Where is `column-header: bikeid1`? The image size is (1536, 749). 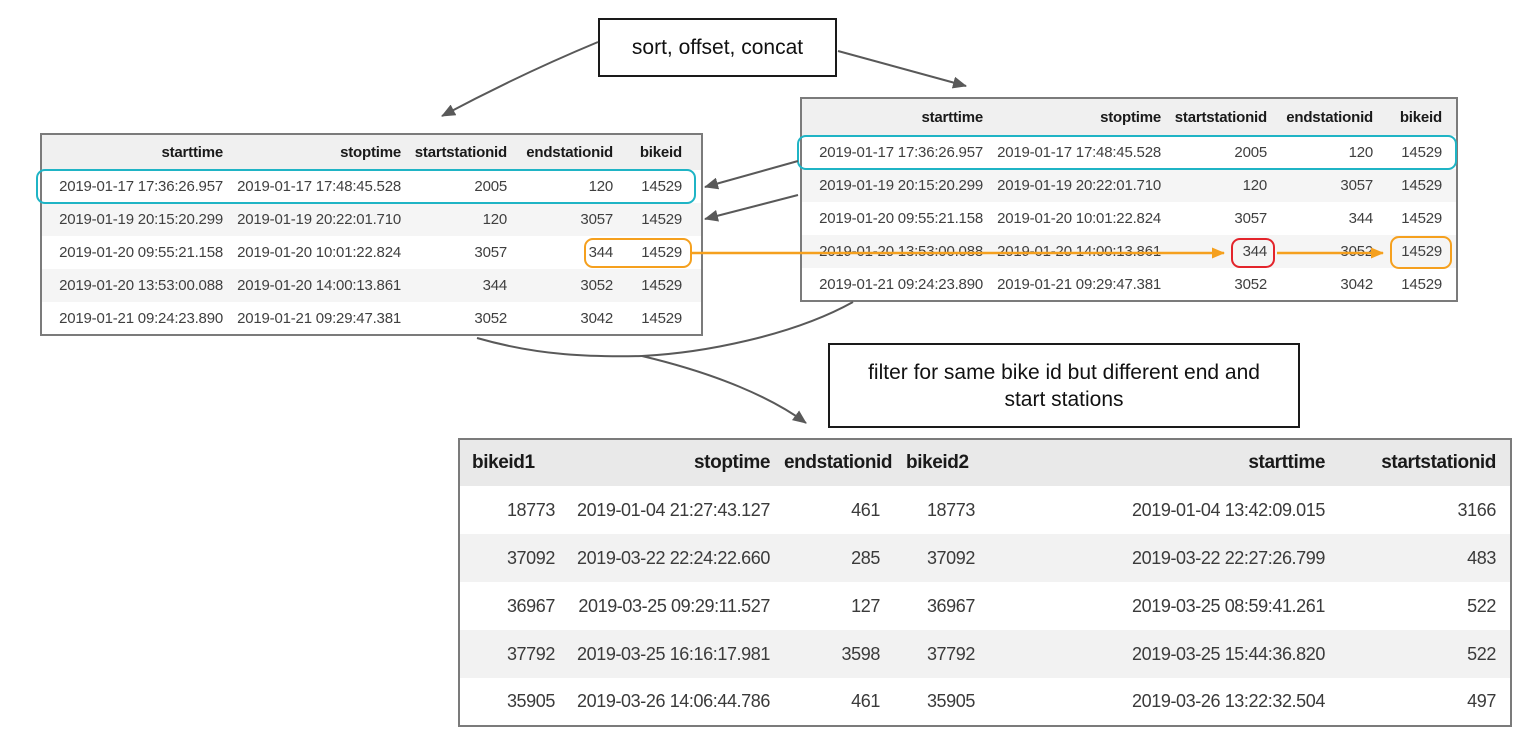
column-header: bikeid1 is located at coordinates (514, 462).